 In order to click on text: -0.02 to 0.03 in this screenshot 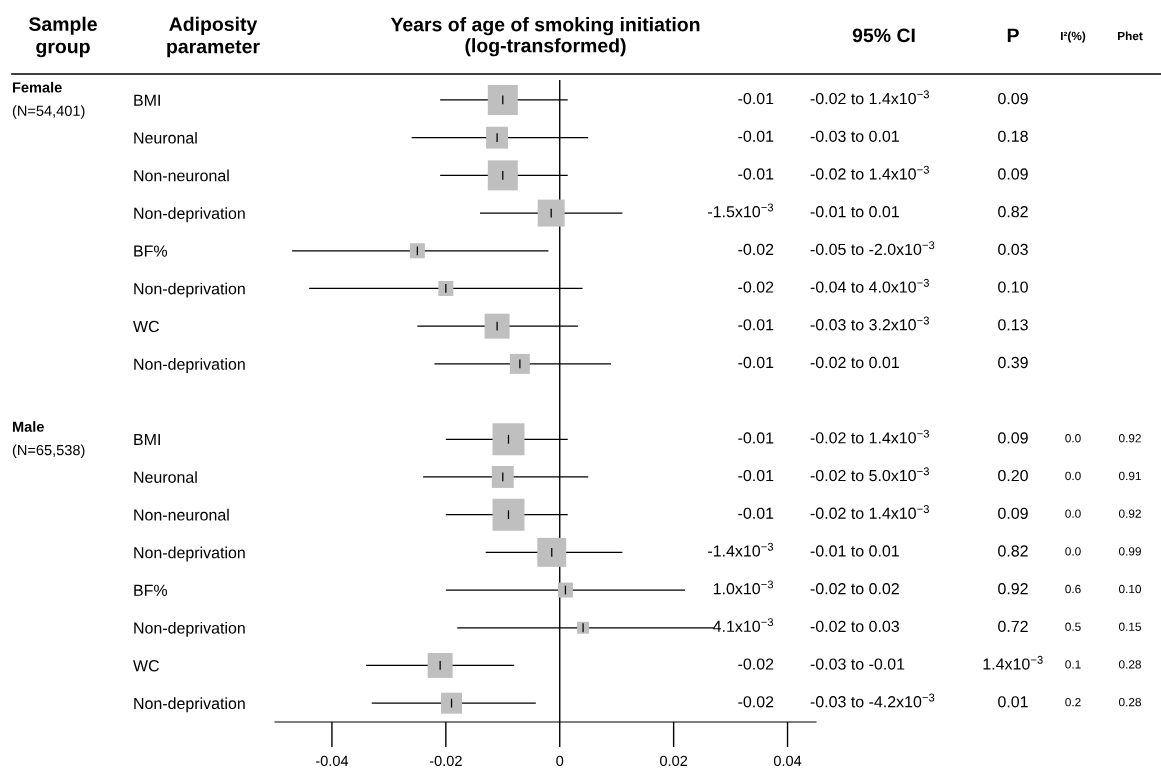, I will do `click(854, 626)`.